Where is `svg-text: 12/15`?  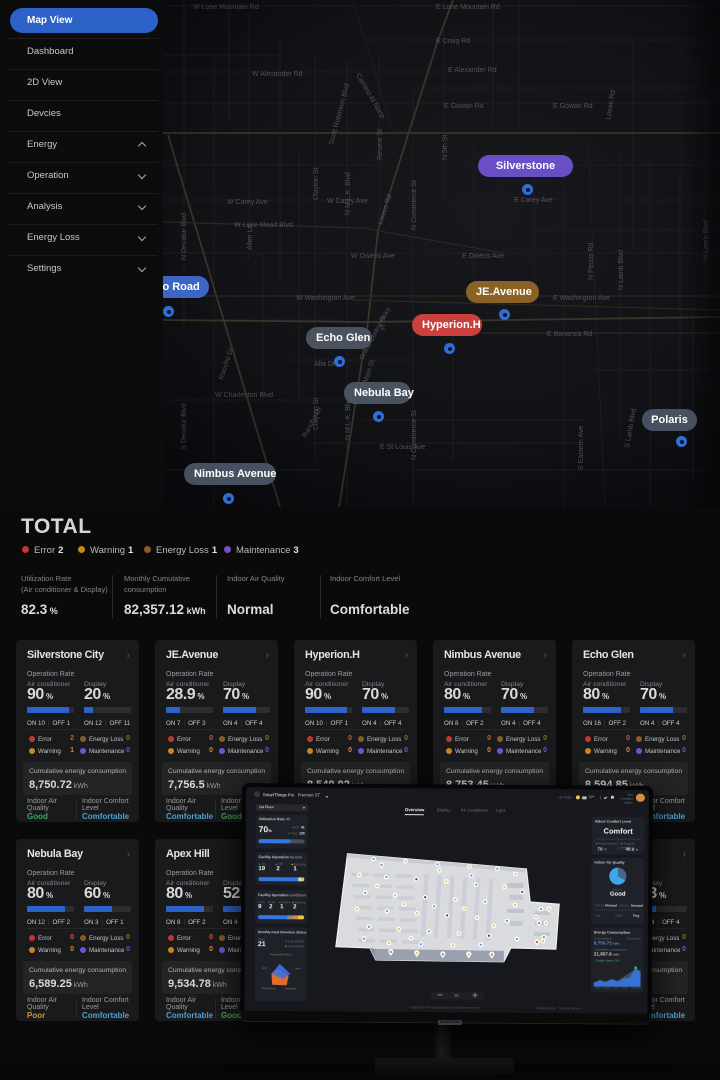
svg-text: 12/15 is located at coordinates (625, 988).